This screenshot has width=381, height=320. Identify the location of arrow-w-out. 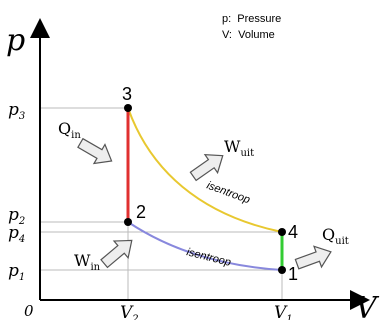
(206, 168).